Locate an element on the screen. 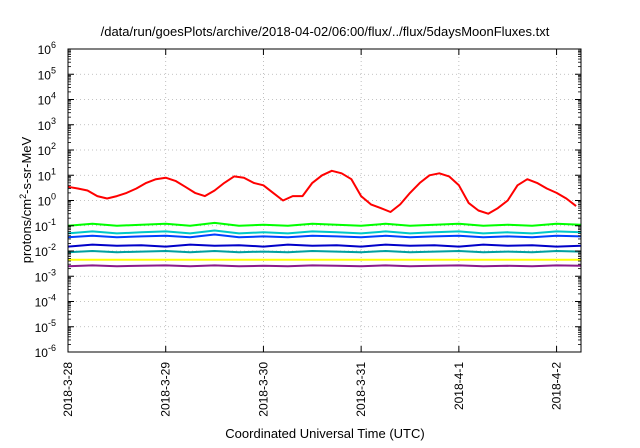  x-axis-label: Coordinated Universal Time (UTC) is located at coordinates (324, 433).